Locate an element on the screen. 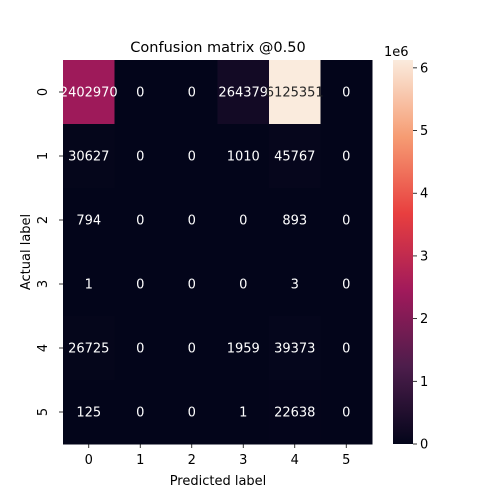  x-tick-label: 4 is located at coordinates (295, 460).